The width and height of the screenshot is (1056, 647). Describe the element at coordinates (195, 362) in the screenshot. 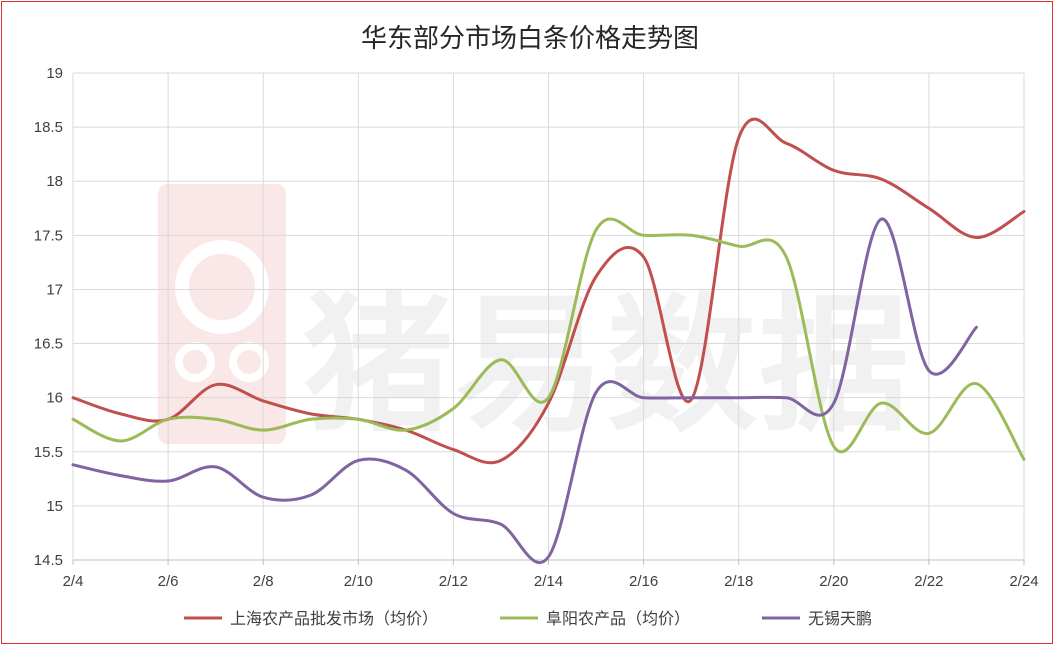

I see `watermark-logo-dot-left` at that location.